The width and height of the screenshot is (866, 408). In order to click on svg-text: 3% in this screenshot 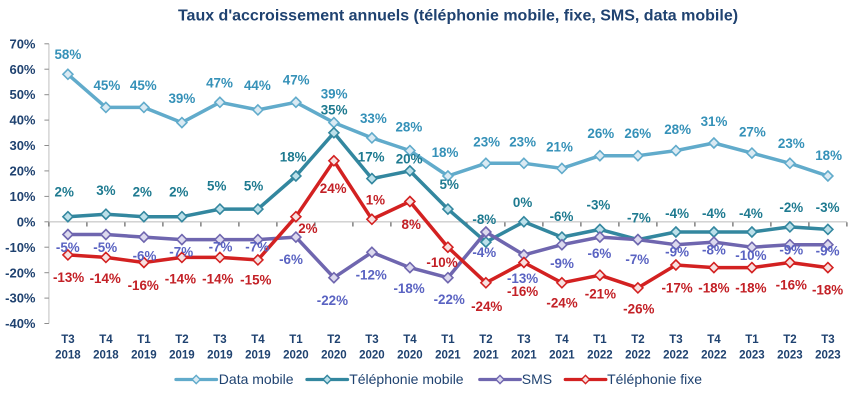, I will do `click(105, 190)`.